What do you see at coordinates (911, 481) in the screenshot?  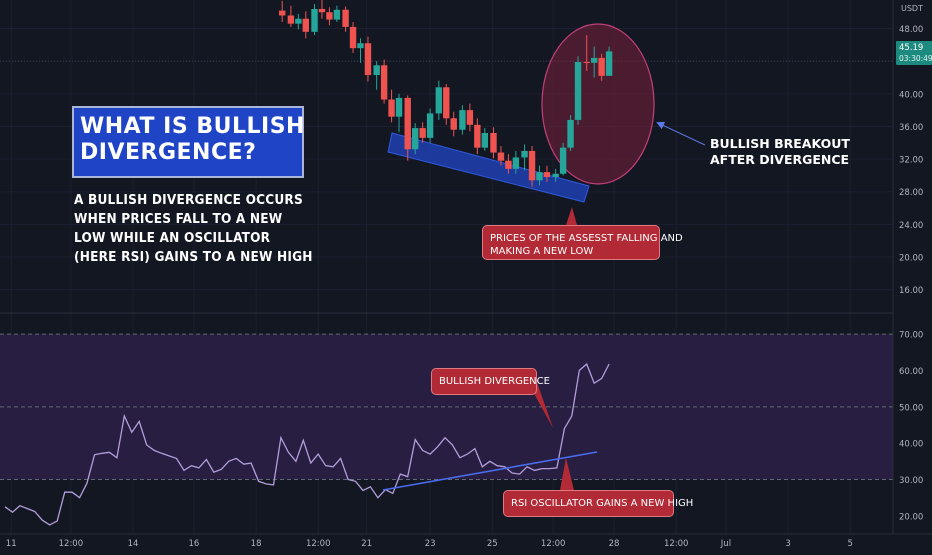 I see `rsi-tick-label-1: 30.00` at bounding box center [911, 481].